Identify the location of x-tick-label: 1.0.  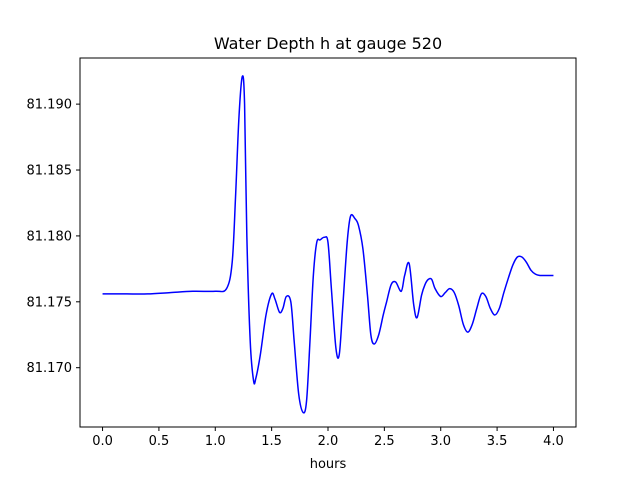
(215, 441).